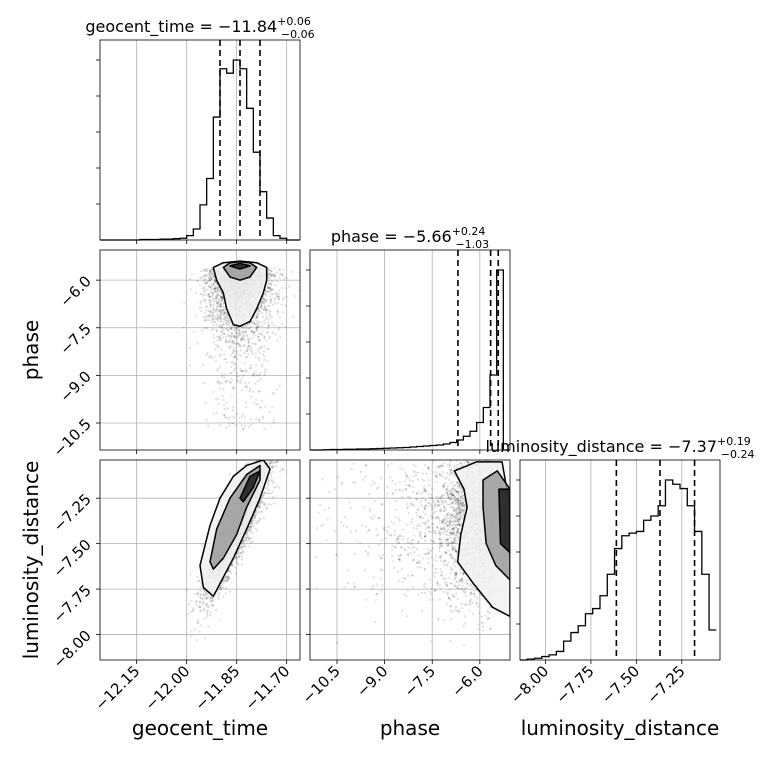  What do you see at coordinates (408, 339) in the screenshot?
I see `panel-hist-phase: phase = −5.66+0.24−1.03` at bounding box center [408, 339].